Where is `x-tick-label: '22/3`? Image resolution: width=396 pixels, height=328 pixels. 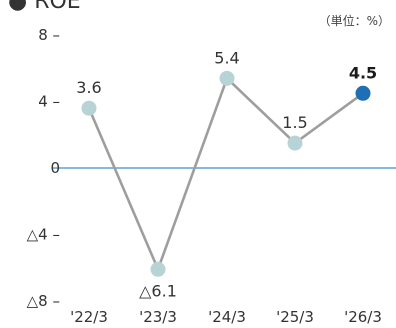 x-tick-label: '22/3 is located at coordinates (89, 317).